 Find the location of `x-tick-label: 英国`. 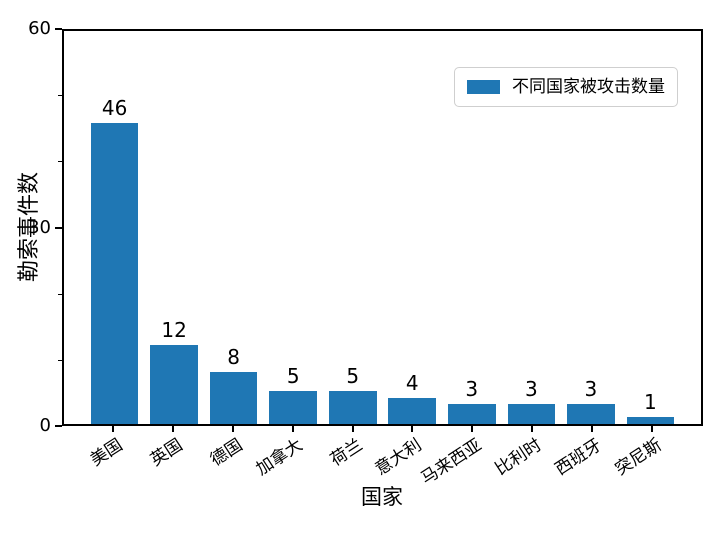

x-tick-label: 英国 is located at coordinates (166, 453).